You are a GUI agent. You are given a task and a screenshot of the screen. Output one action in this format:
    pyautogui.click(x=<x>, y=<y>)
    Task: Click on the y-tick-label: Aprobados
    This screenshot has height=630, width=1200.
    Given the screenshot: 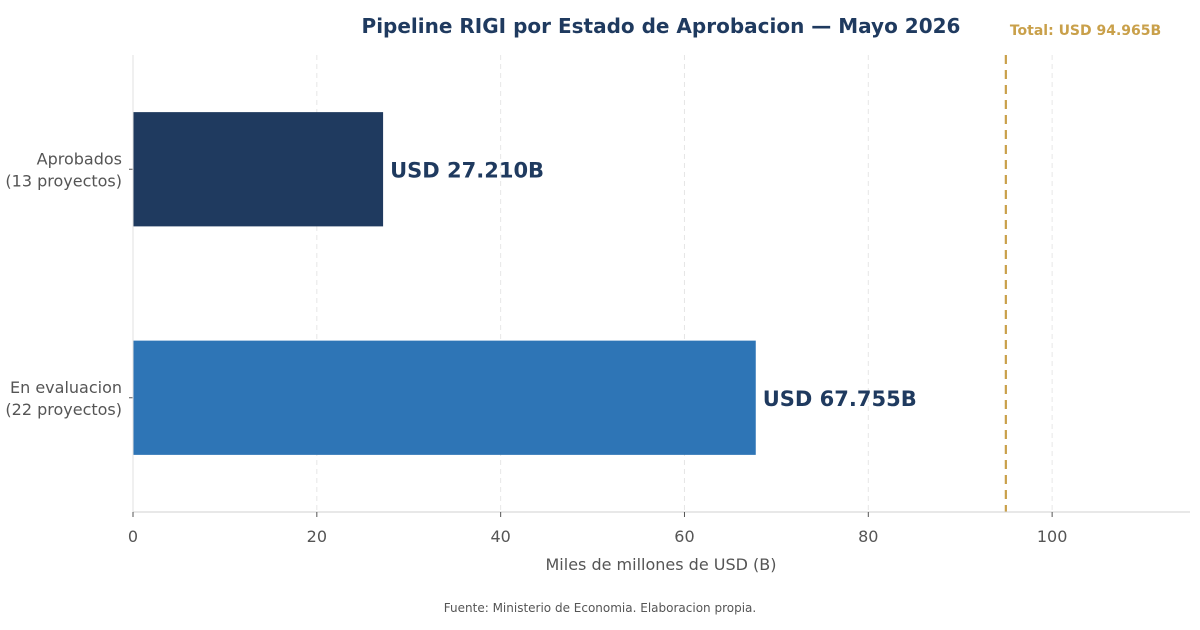 What is the action you would take?
    pyautogui.click(x=79, y=158)
    